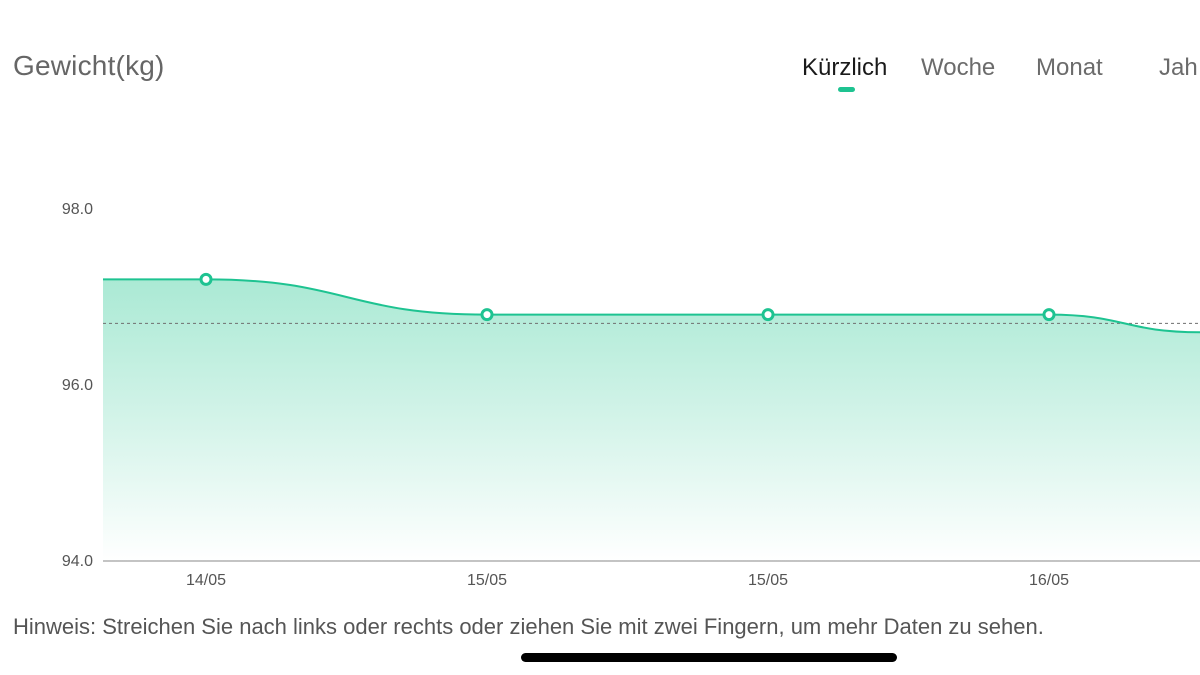 The width and height of the screenshot is (1200, 675). I want to click on series-line, so click(651, 306).